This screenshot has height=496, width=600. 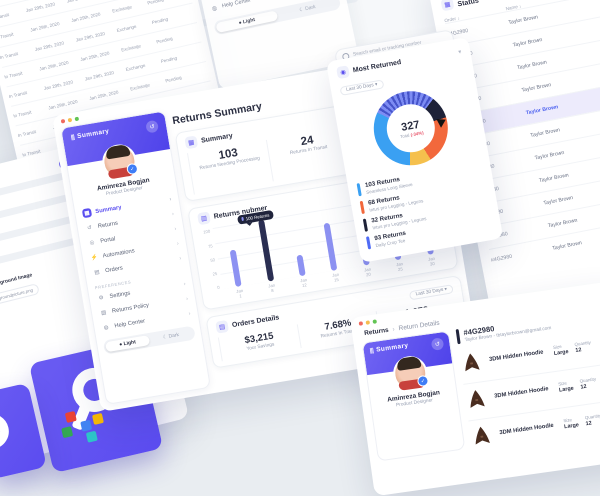 I want to click on app-logo: ||| Summary, so click(x=90, y=134).